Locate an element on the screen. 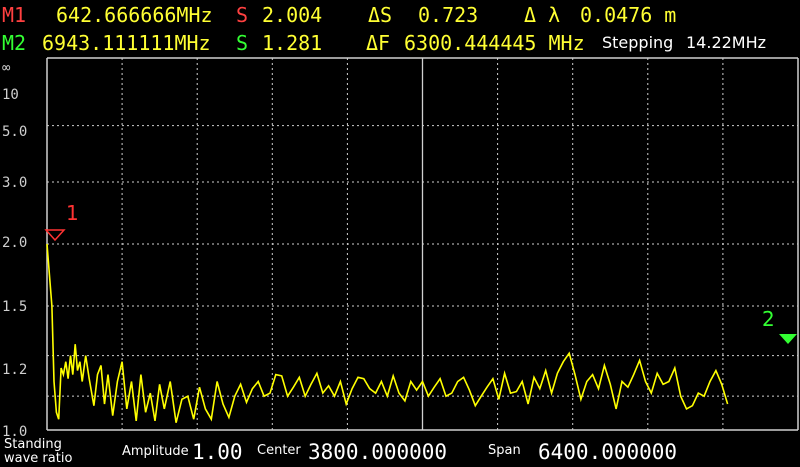  marker2-label: M2 is located at coordinates (14, 43).